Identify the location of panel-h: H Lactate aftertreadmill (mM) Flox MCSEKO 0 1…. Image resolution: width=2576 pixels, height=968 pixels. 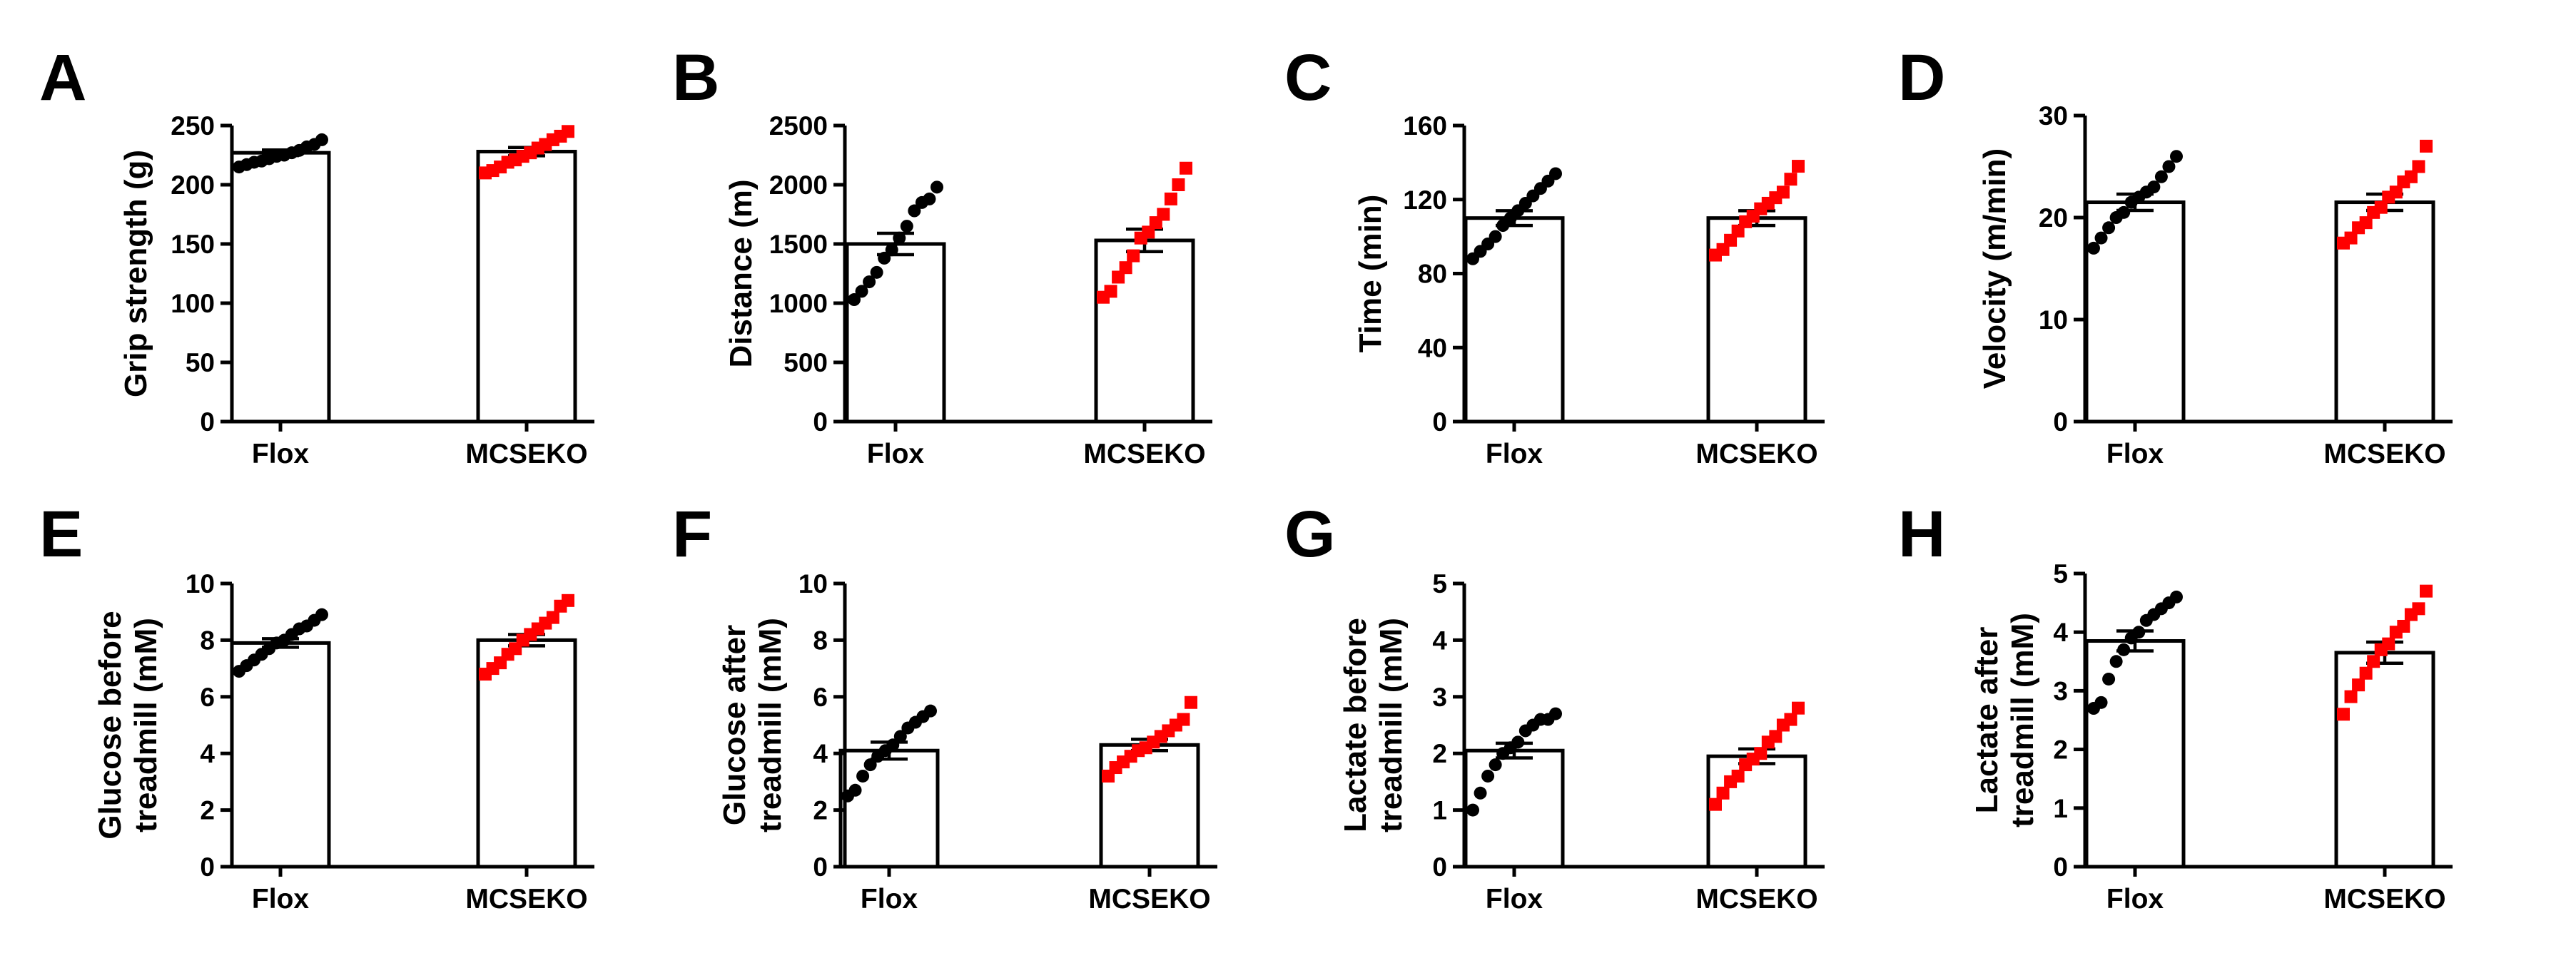
(2175, 706).